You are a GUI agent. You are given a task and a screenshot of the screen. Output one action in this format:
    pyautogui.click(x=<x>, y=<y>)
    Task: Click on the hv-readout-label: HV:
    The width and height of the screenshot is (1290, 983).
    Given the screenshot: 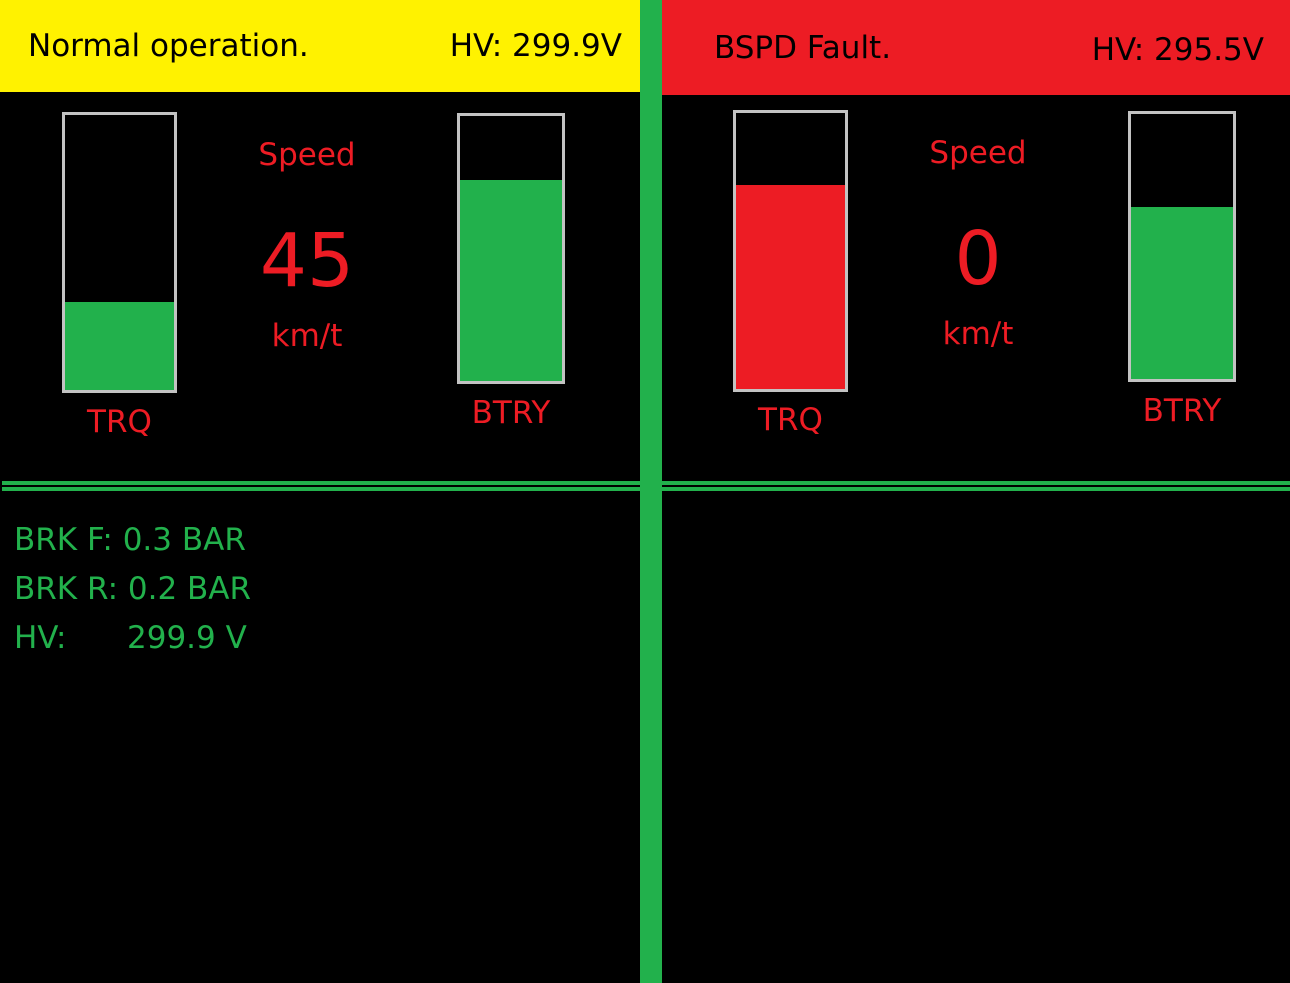 What is the action you would take?
    pyautogui.click(x=40, y=638)
    